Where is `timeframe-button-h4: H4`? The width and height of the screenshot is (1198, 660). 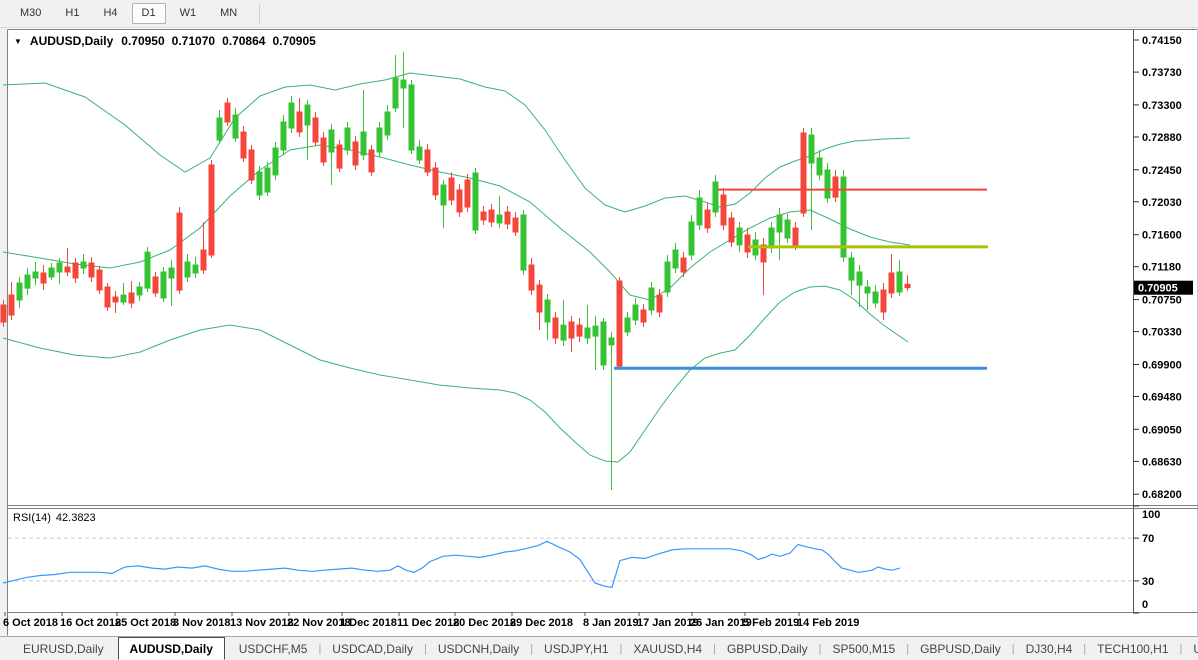
timeframe-button-h4: H4 is located at coordinates (110, 13).